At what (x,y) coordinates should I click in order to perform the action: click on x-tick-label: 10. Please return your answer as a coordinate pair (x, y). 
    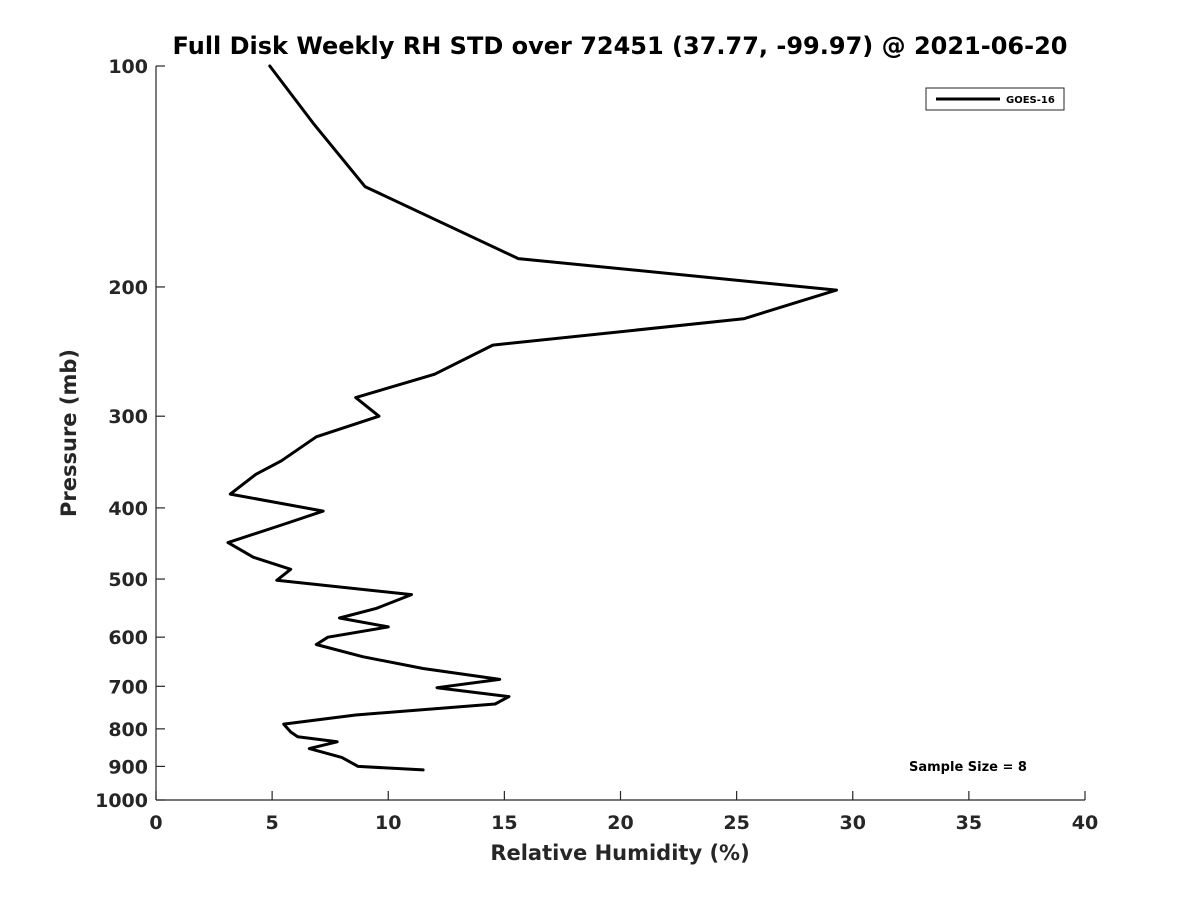
    Looking at the image, I should click on (388, 823).